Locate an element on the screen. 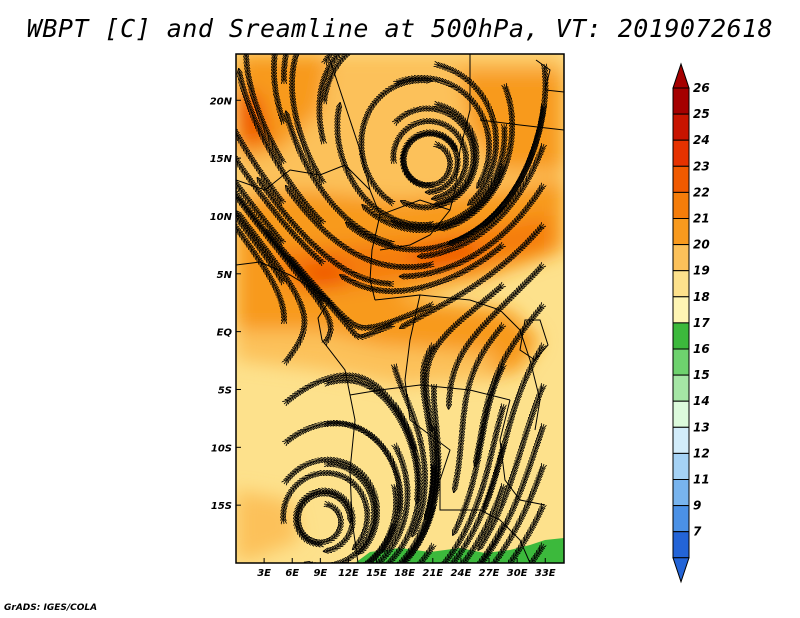  credit-text: GrADS: IGES/COLA is located at coordinates (51, 608).